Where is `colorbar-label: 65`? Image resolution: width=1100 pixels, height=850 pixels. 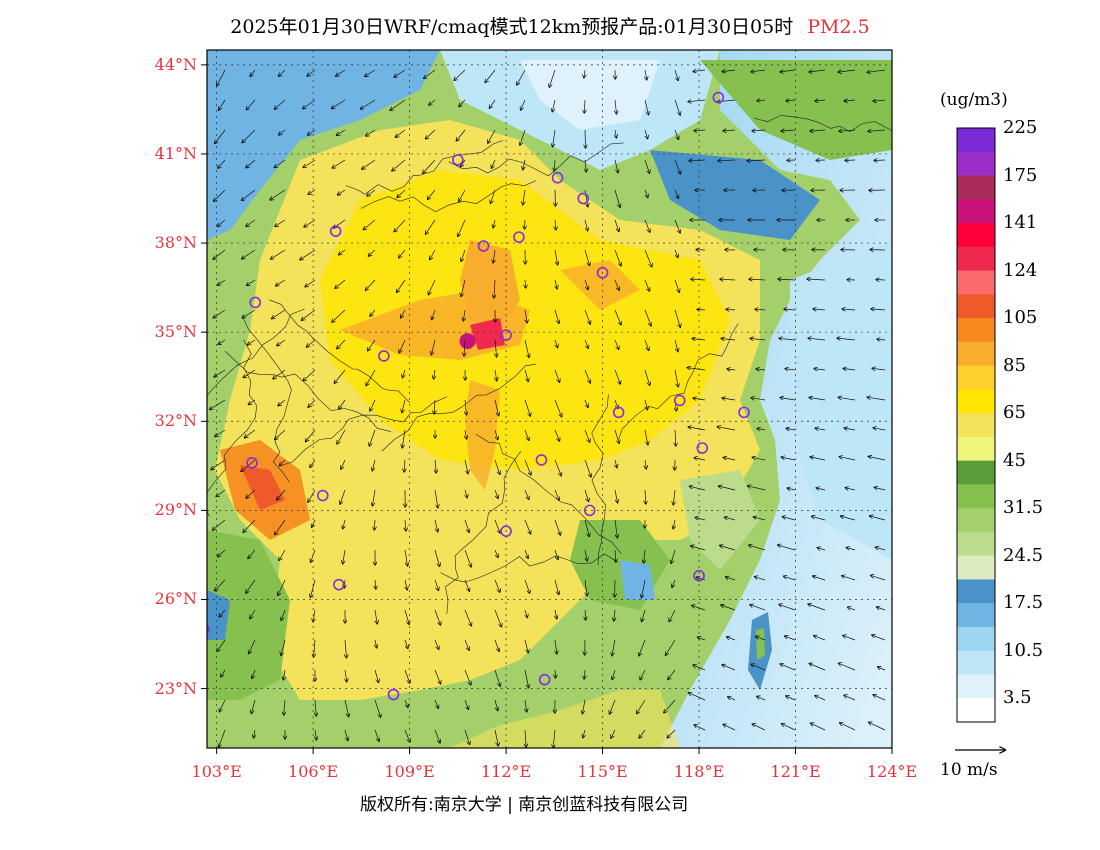 colorbar-label: 65 is located at coordinates (1014, 413).